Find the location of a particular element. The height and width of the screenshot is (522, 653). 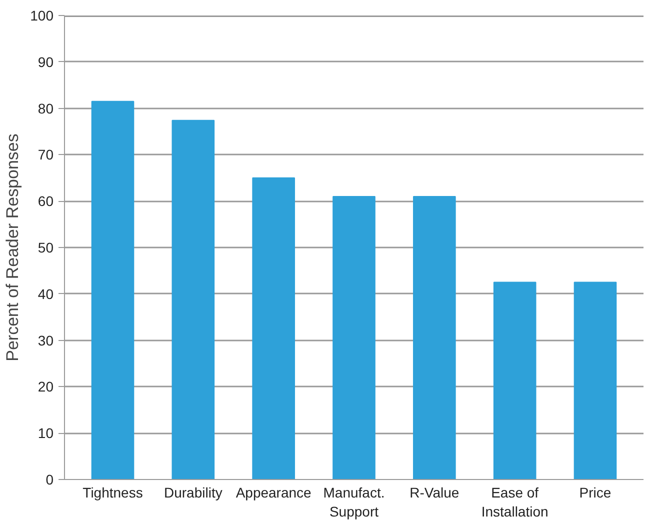

x-tick-label: Durability is located at coordinates (193, 492).